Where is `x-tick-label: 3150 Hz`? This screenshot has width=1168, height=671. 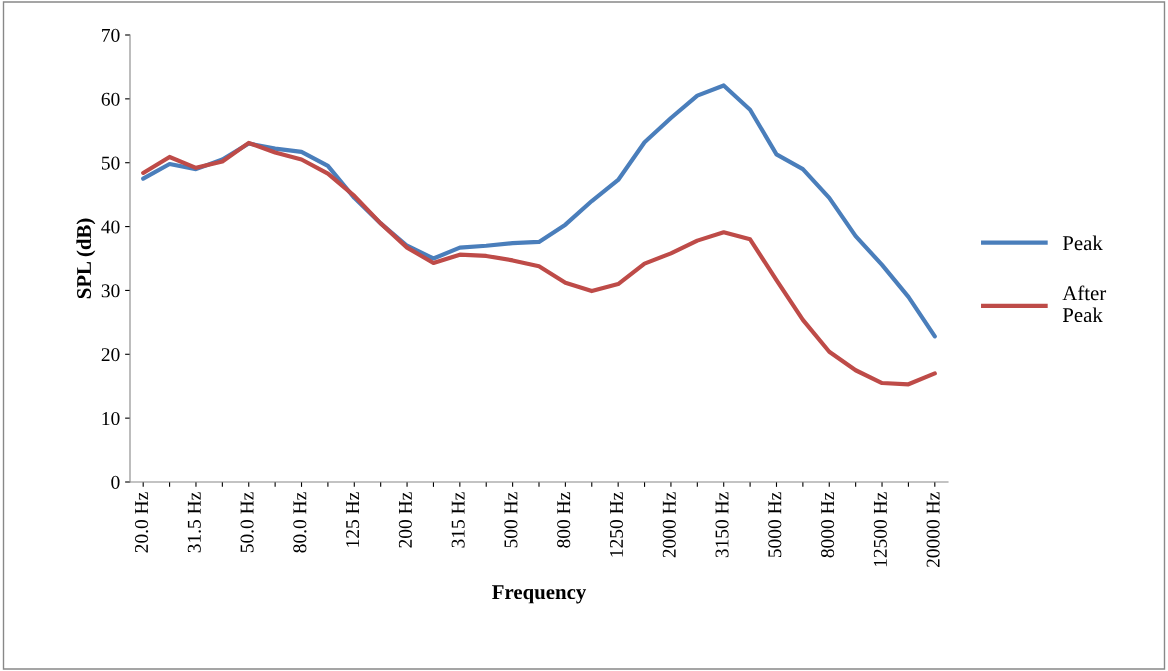 x-tick-label: 3150 Hz is located at coordinates (722, 525).